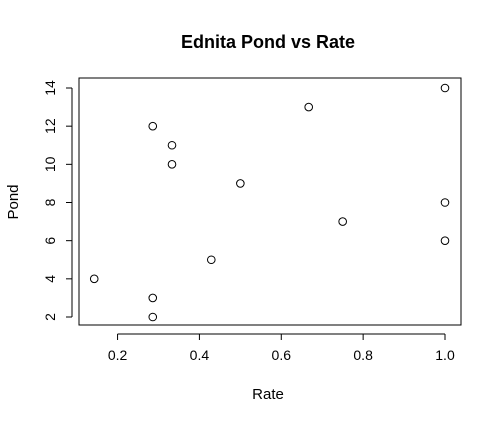 This screenshot has height=424, width=500. Describe the element at coordinates (445, 355) in the screenshot. I see `x-tick-label: 1.0` at that location.